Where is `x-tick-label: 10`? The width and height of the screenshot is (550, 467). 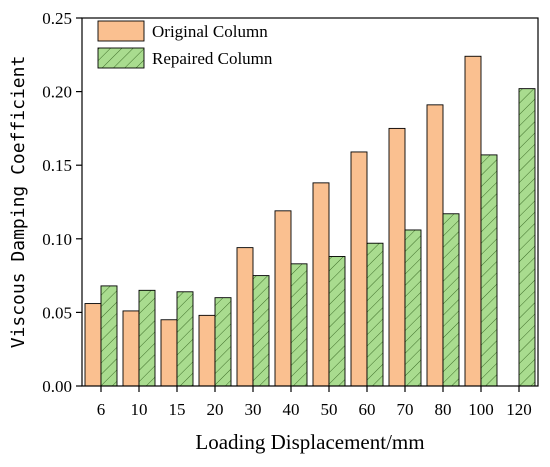
x-tick-label: 10 is located at coordinates (139, 409).